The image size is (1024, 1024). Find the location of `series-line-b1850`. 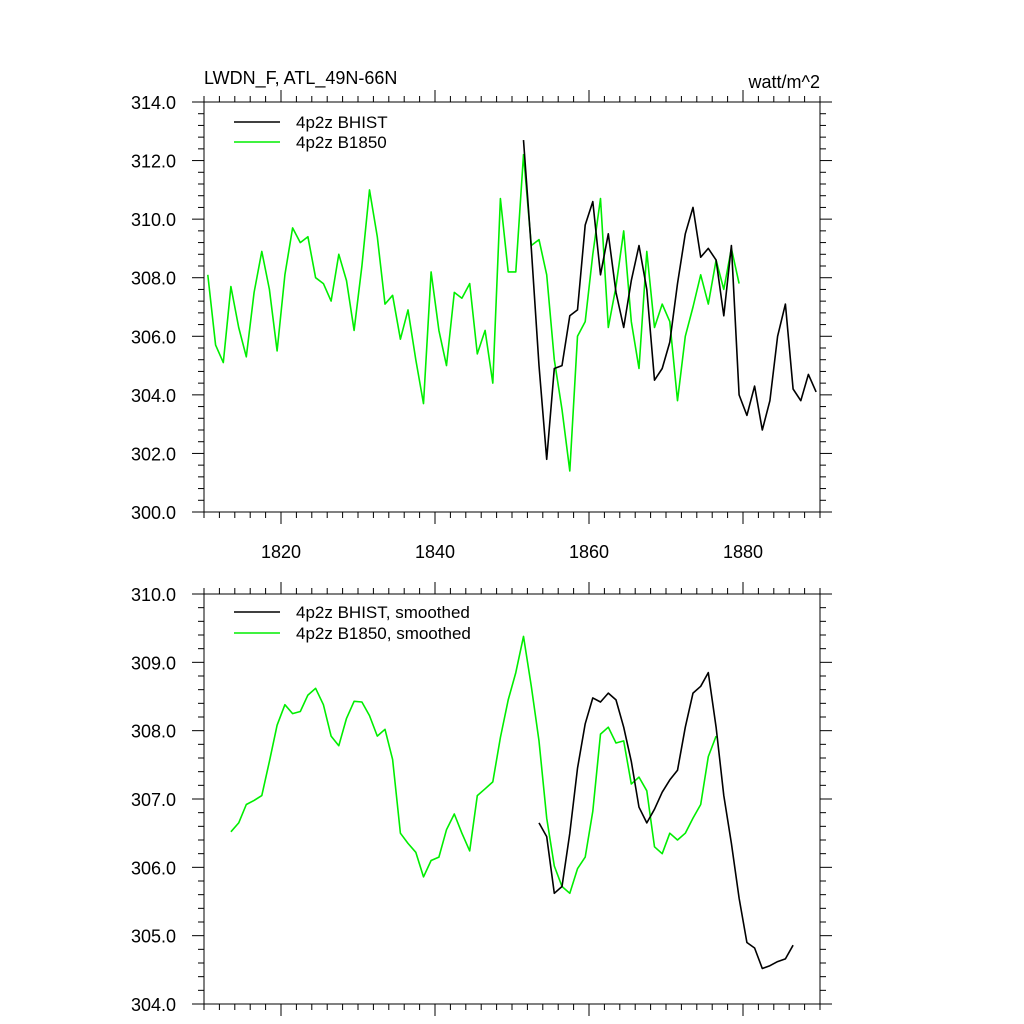

series-line-b1850 is located at coordinates (473, 765).